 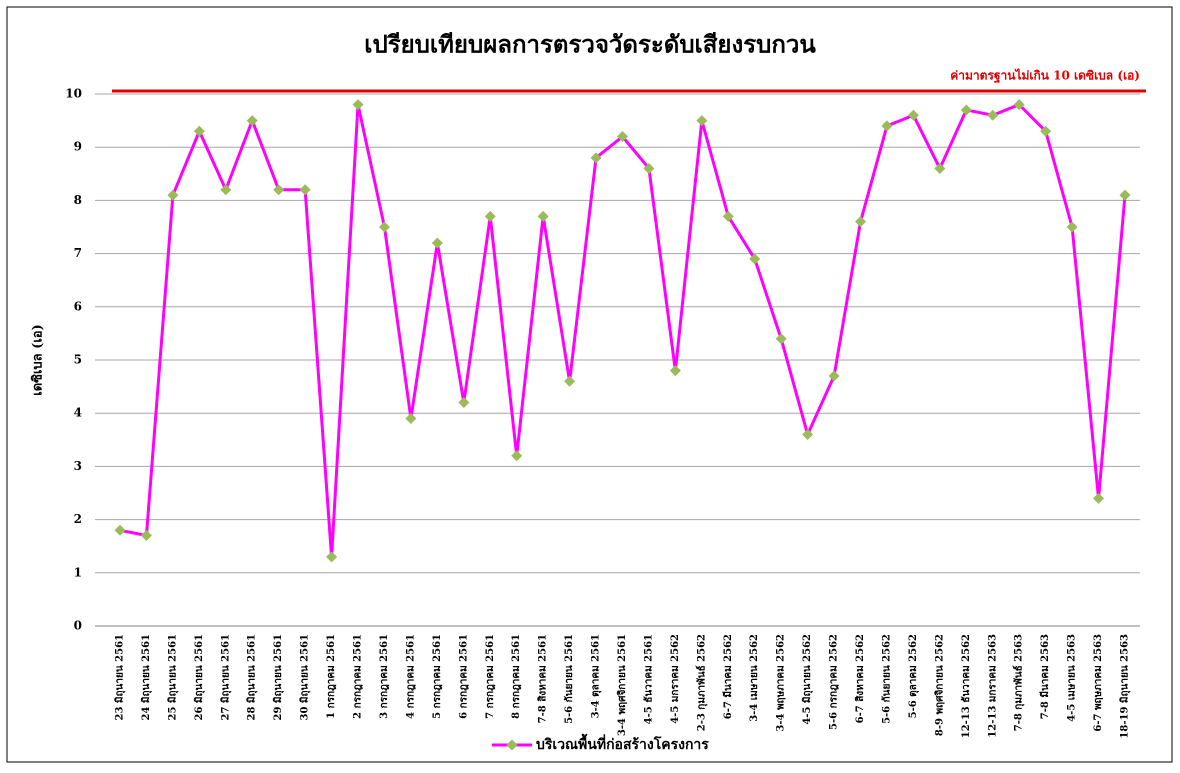 I want to click on x-tick-label: 5-6 กรกฎาคม 2562, so click(x=834, y=682).